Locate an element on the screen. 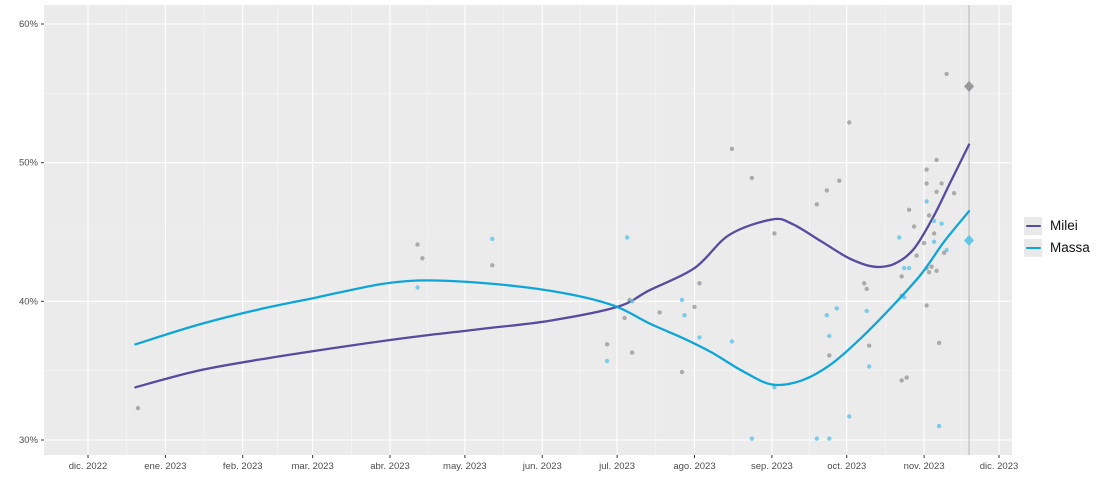 This screenshot has height=489, width=1100. y-axis-label: 40% is located at coordinates (29, 301).